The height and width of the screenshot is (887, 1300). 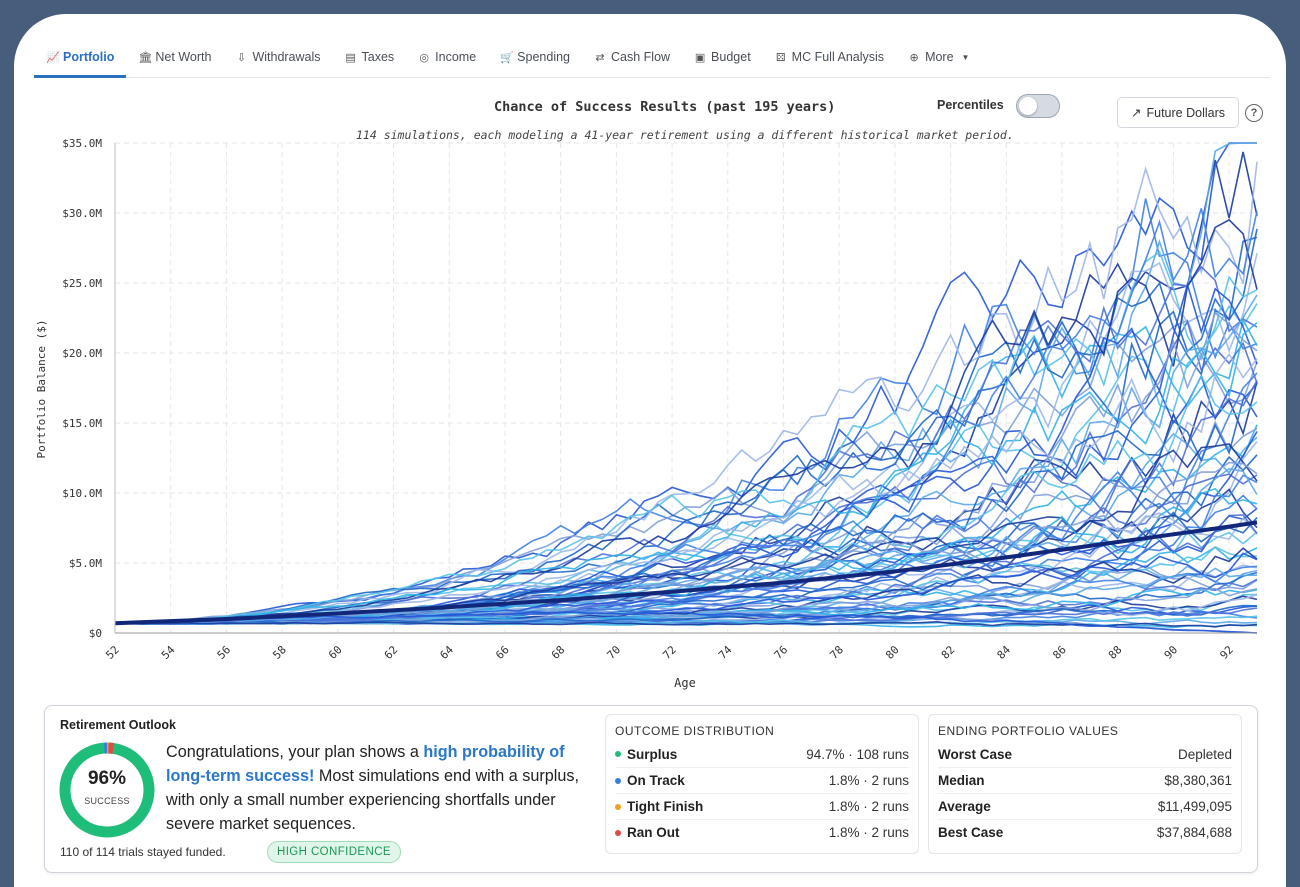 I want to click on tab-cash-flow: ⇄ Cash Flow, so click(x=632, y=57).